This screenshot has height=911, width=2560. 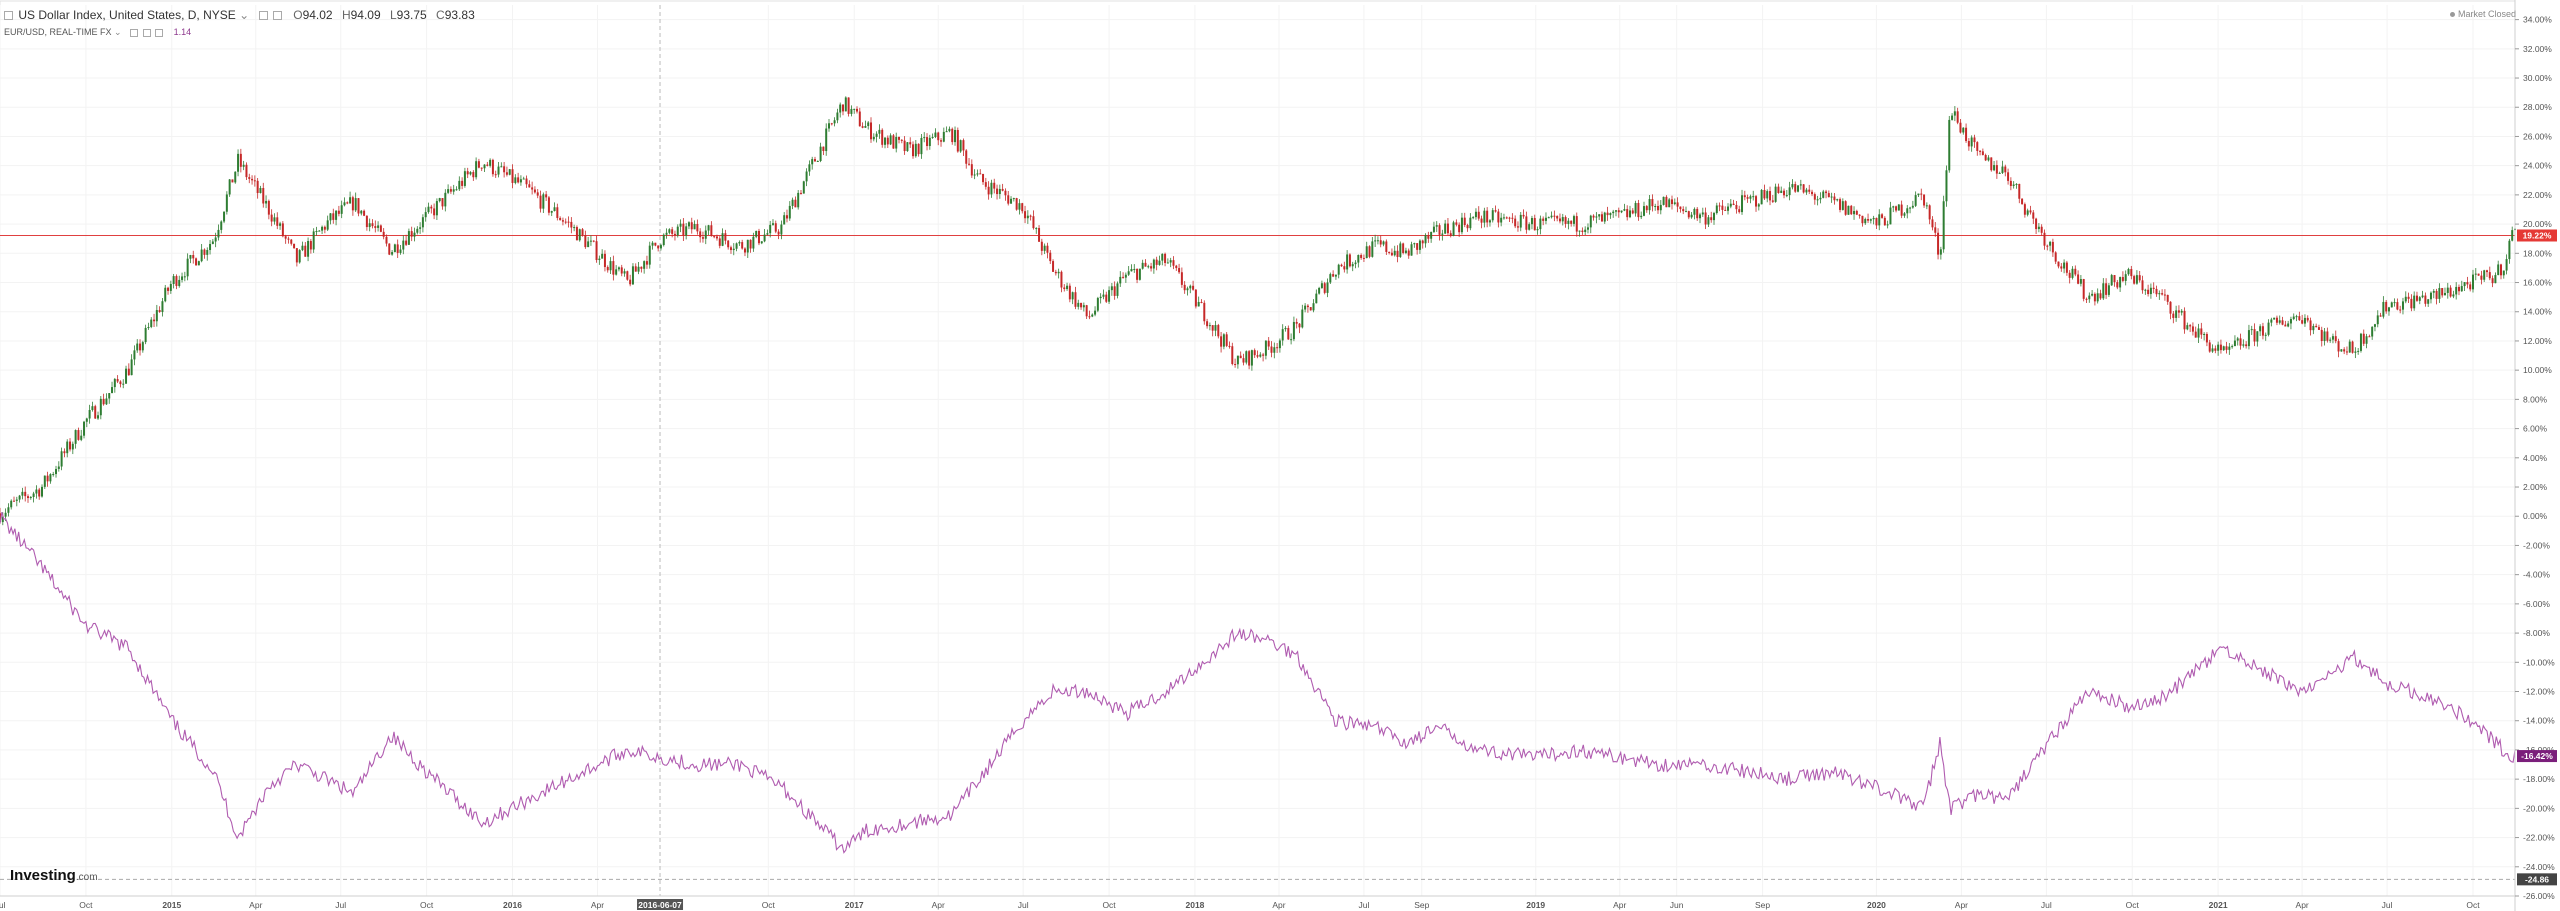 I want to click on axis-badges: 19.22% -16.42% -24.86, so click(x=2537, y=557).